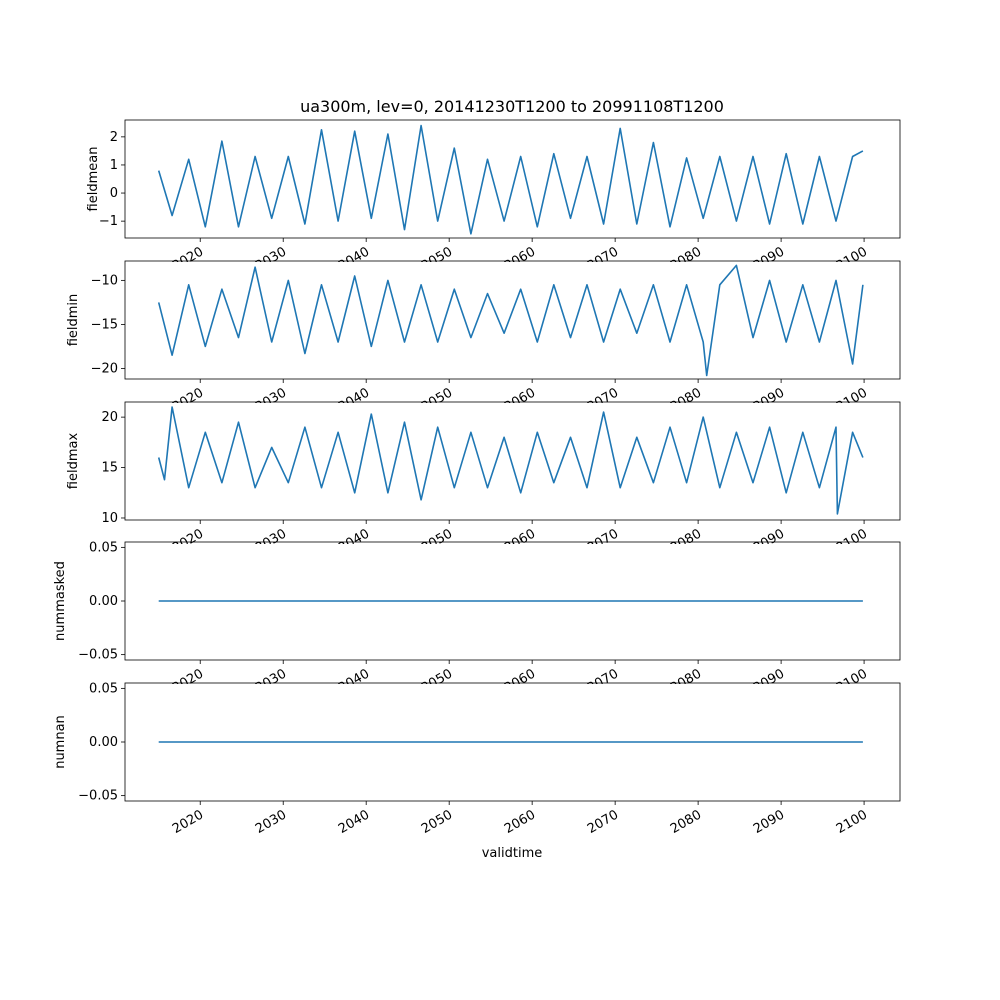 The width and height of the screenshot is (1000, 1000). Describe the element at coordinates (104, 368) in the screenshot. I see `y-tick-label: −20` at that location.